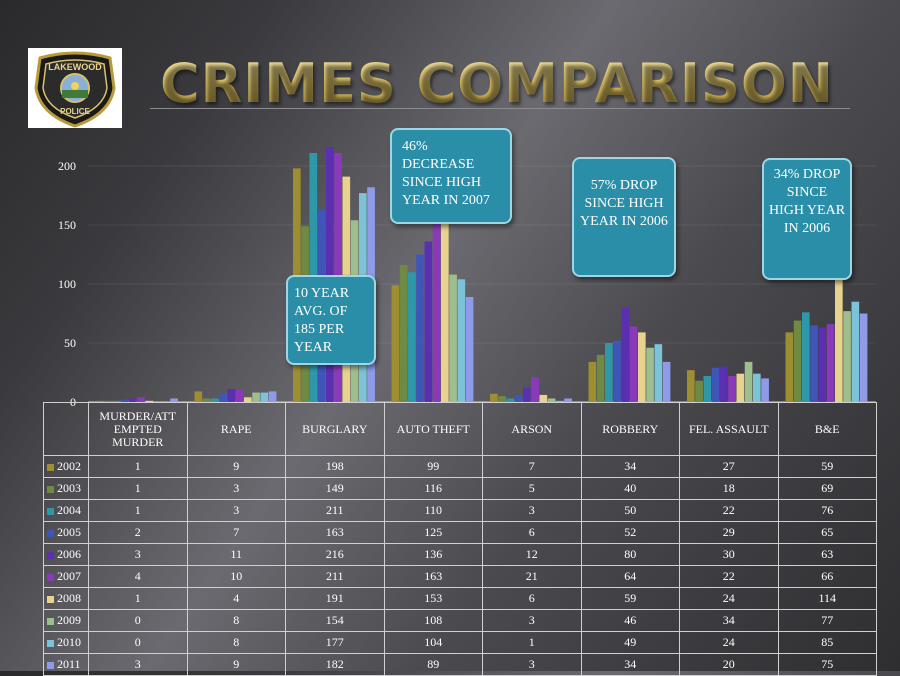 The height and width of the screenshot is (676, 900). What do you see at coordinates (433, 598) in the screenshot?
I see `table-cell: 153` at bounding box center [433, 598].